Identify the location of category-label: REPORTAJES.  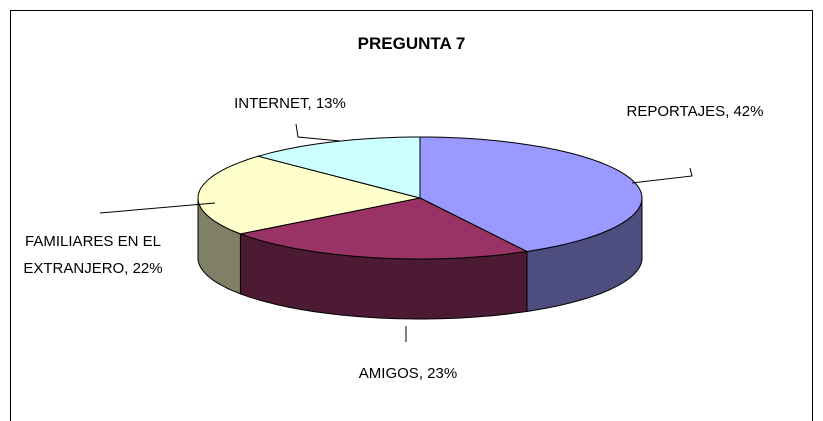
(676, 111).